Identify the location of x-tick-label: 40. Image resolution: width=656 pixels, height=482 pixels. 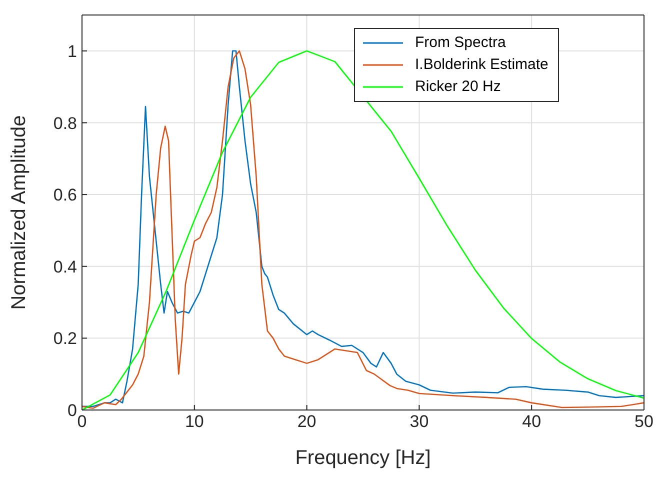
(532, 422).